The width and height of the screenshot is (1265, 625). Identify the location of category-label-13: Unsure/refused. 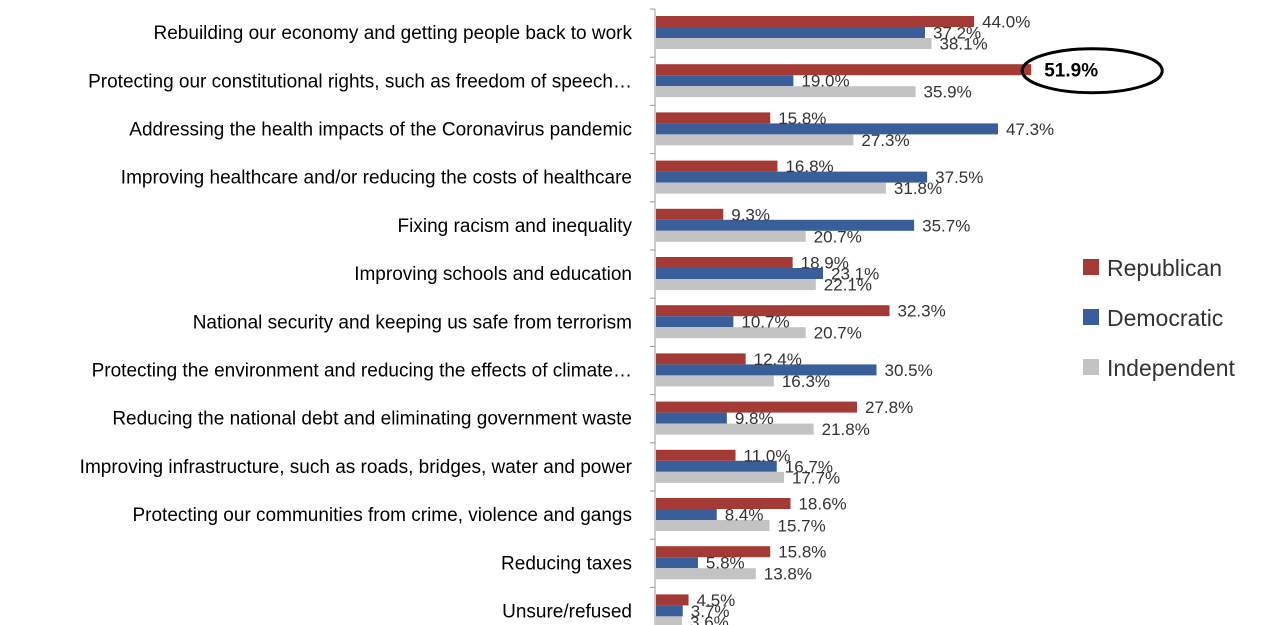
(567, 612).